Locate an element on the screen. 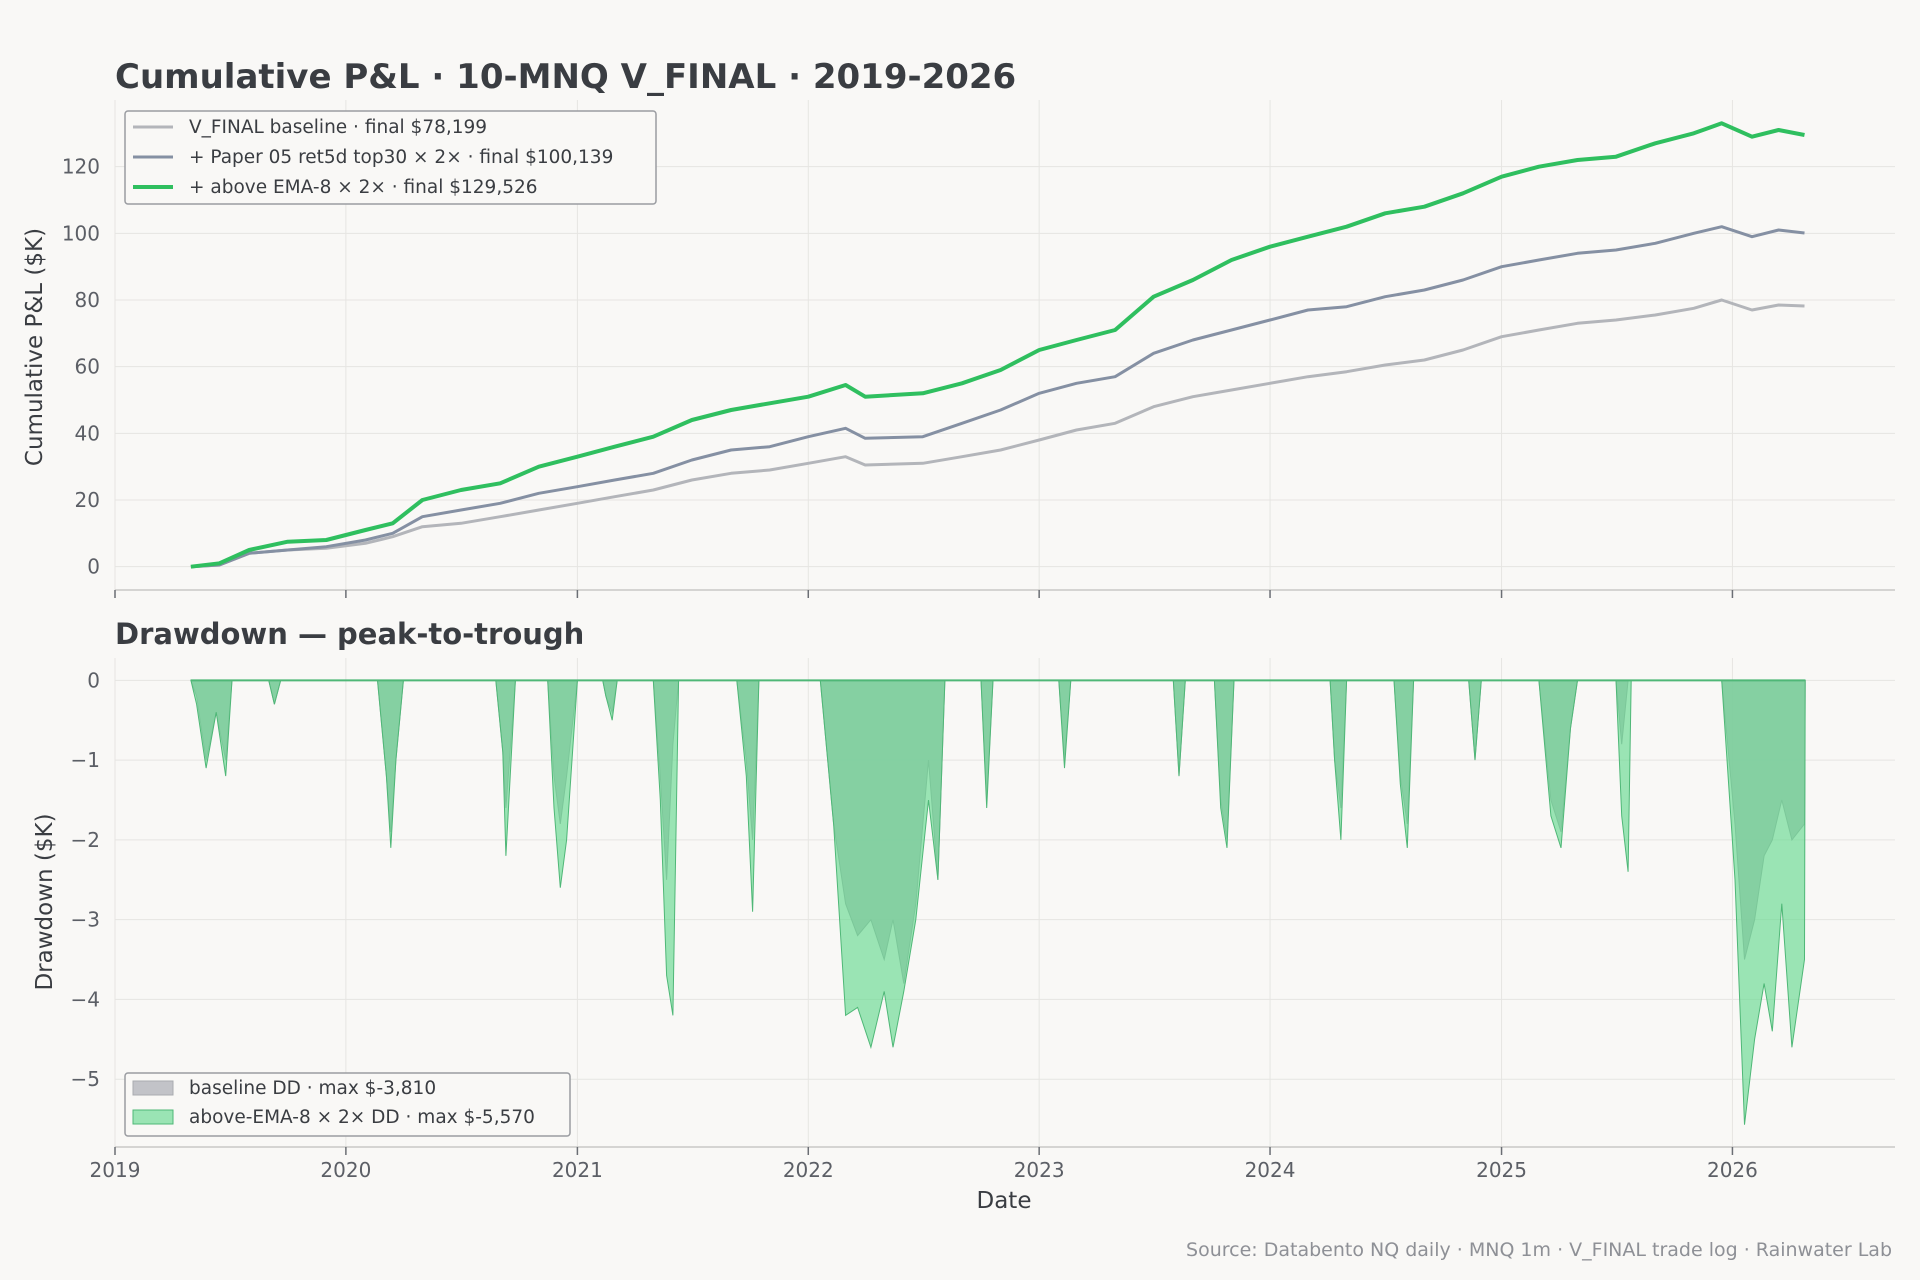 The image size is (1920, 1280). bottom-y-tick-label: −3 is located at coordinates (85, 920).